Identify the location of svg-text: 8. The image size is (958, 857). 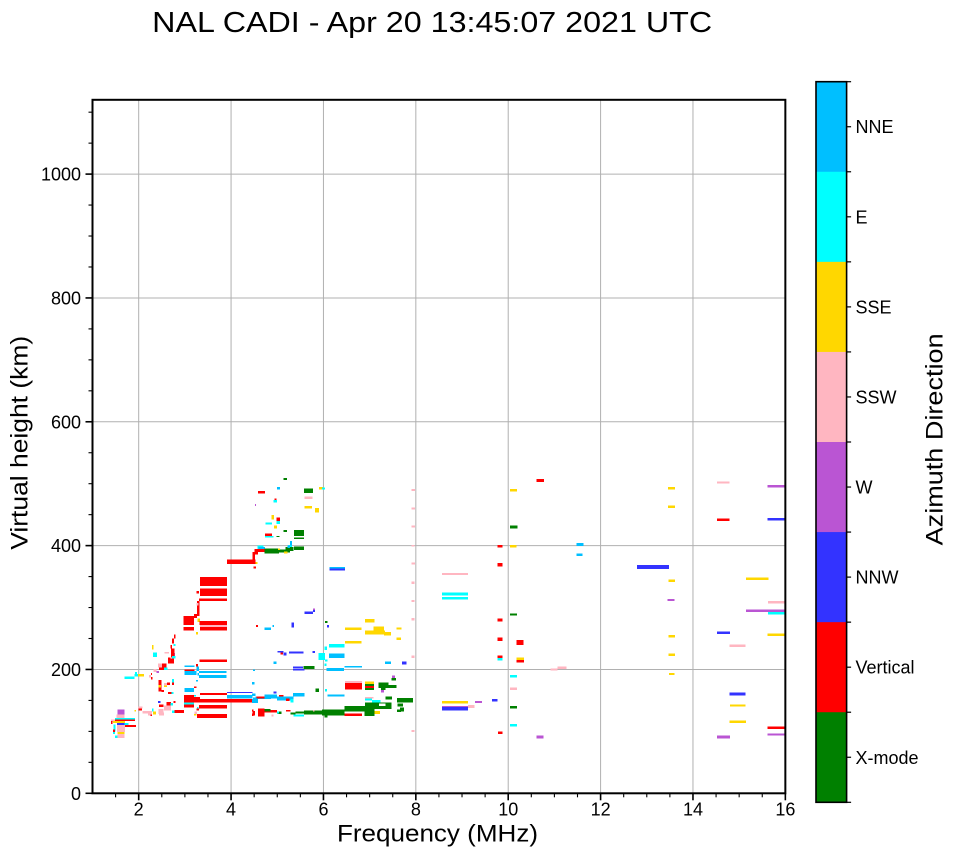
(416, 810).